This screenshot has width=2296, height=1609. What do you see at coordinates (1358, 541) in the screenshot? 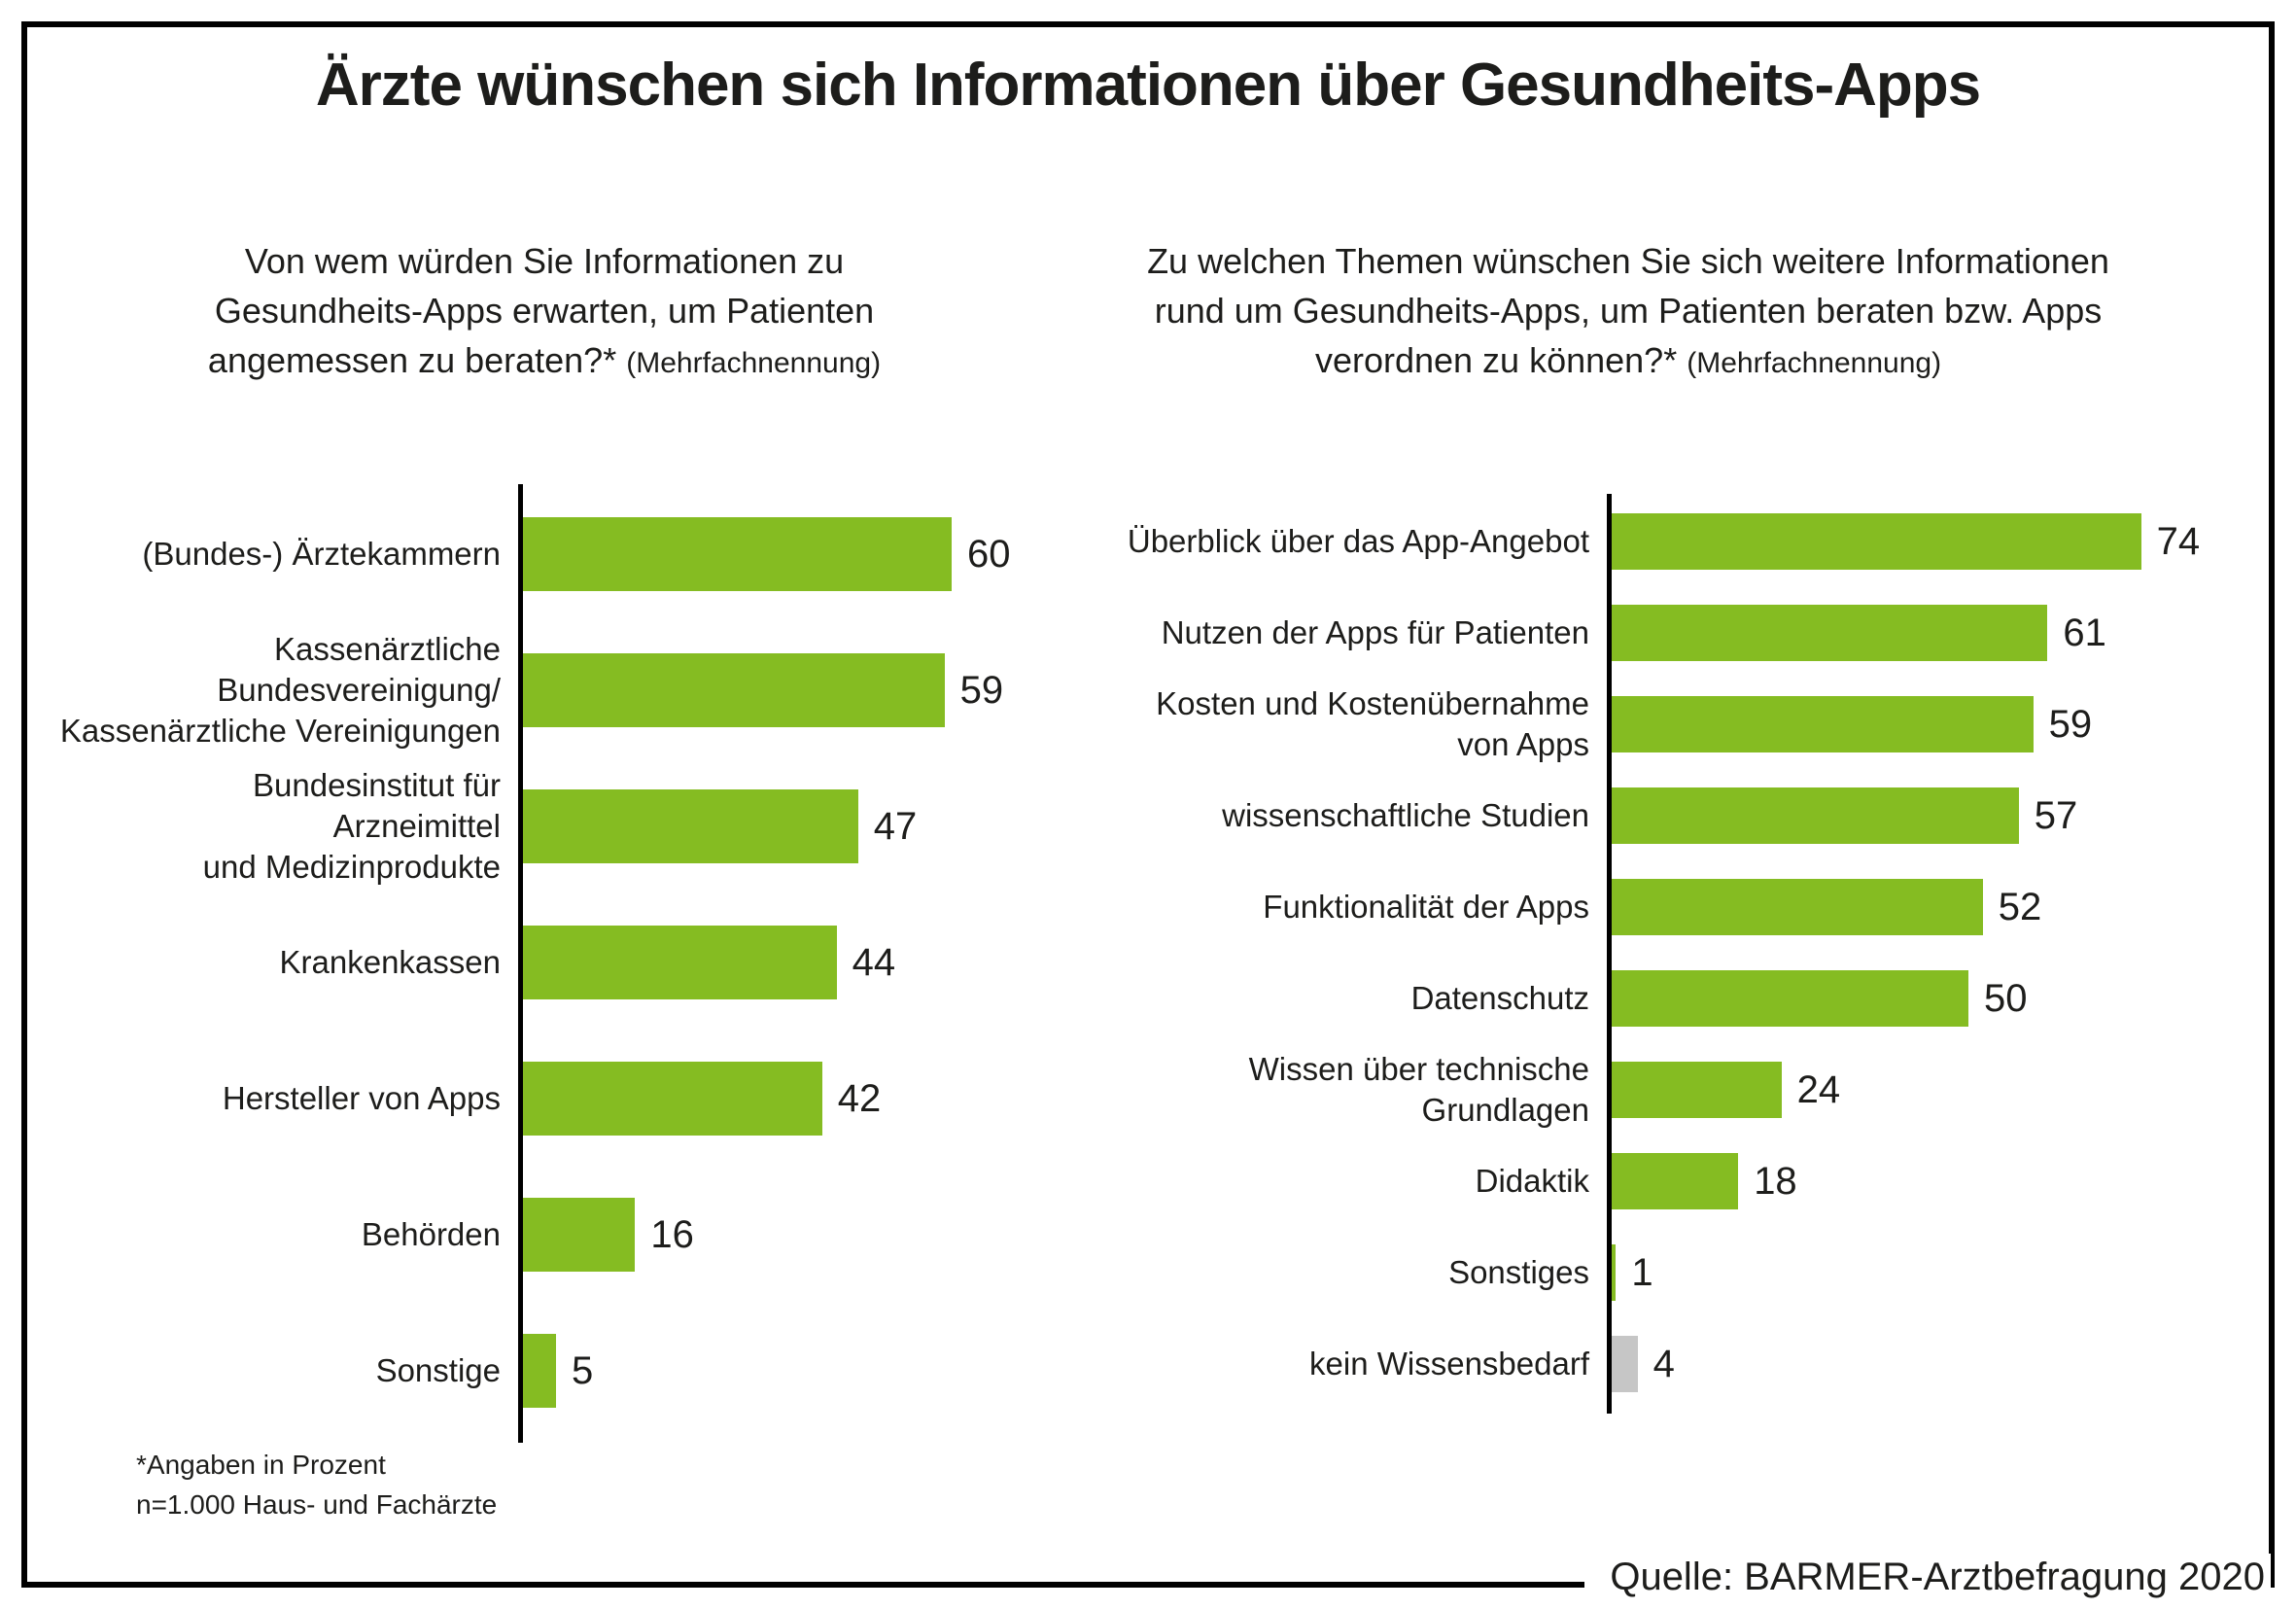
I see `category-label: Überblick über das App-Angebot` at bounding box center [1358, 541].